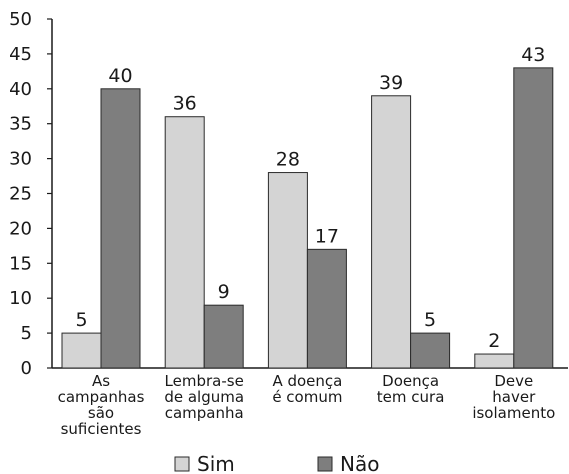  I want to click on y-tick-label: 25, so click(20, 194).